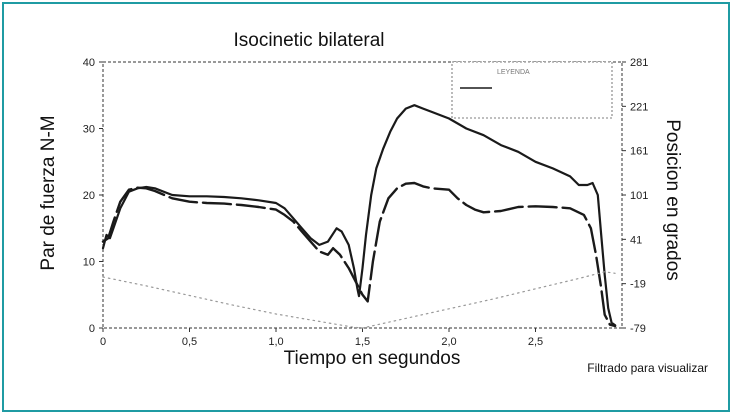 Image resolution: width=736 pixels, height=418 pixels. Describe the element at coordinates (513, 72) in the screenshot. I see `legend-title: LEYENDA` at that location.